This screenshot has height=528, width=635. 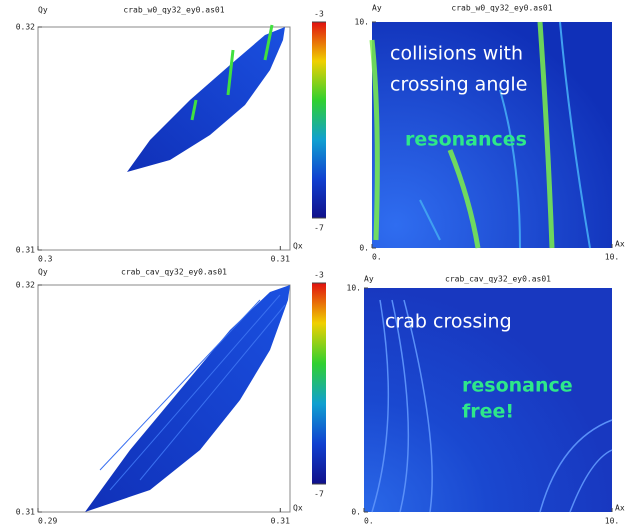 I want to click on annotation: free!, so click(x=488, y=412).